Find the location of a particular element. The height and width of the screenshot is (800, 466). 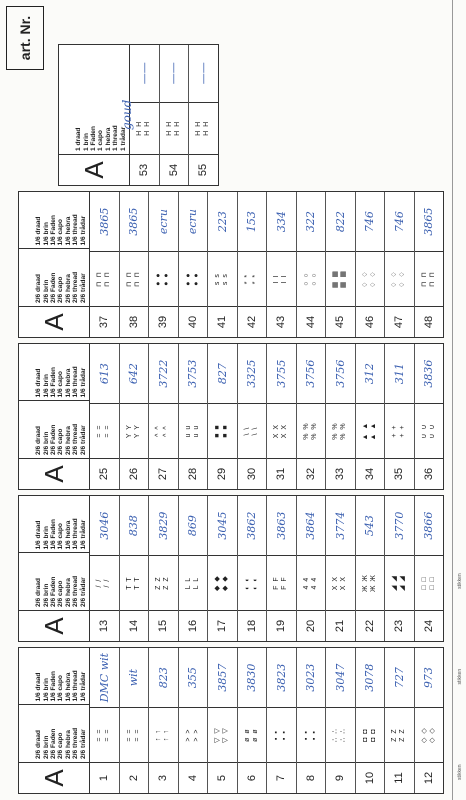

legend-row: 32% % % % 3756 is located at coordinates (311, 416).